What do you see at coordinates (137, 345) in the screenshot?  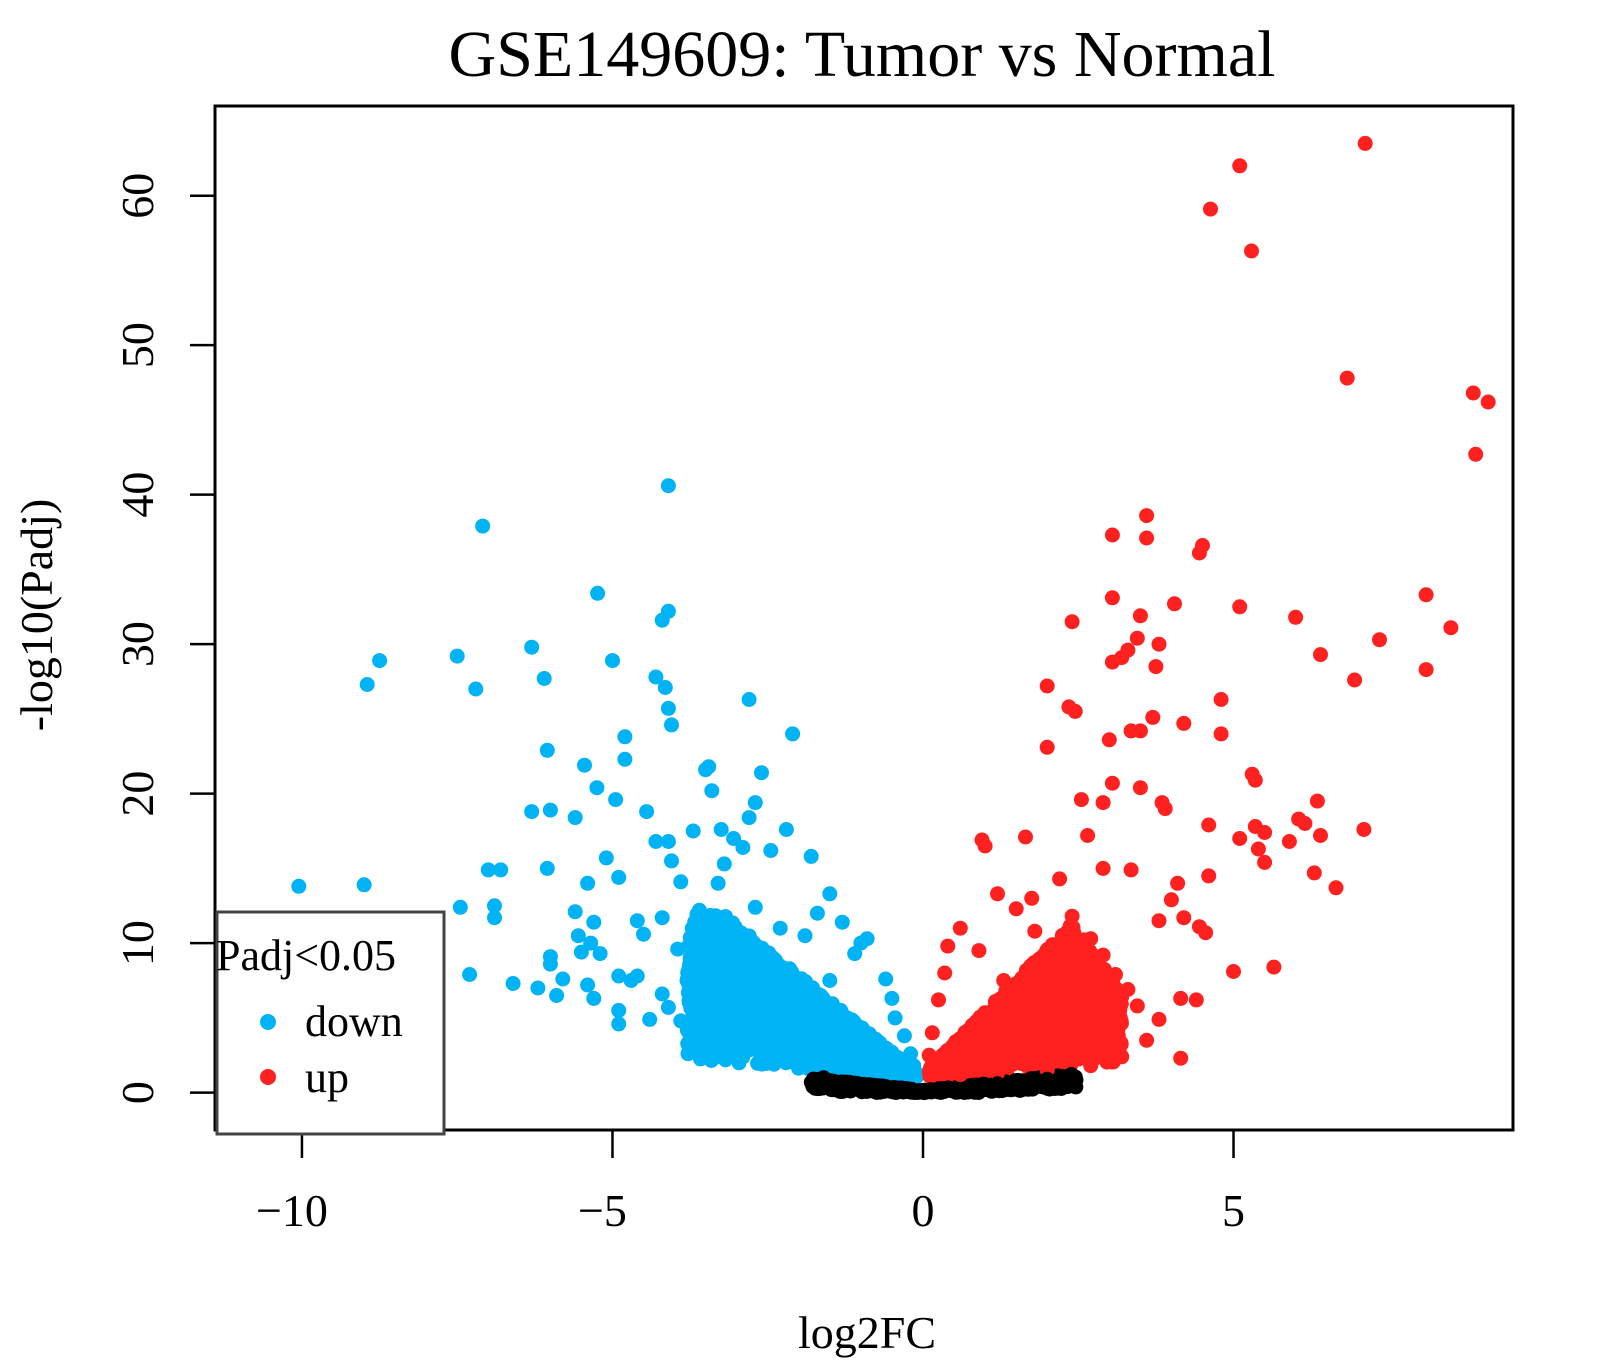 I see `y-tick-label: 50` at bounding box center [137, 345].